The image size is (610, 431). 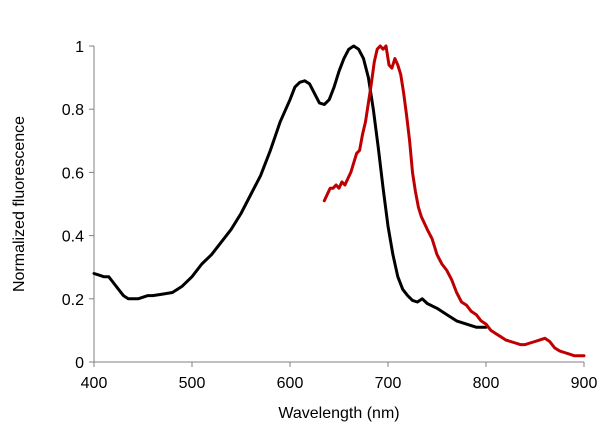 What do you see at coordinates (94, 383) in the screenshot?
I see `x-tick-label: 400` at bounding box center [94, 383].